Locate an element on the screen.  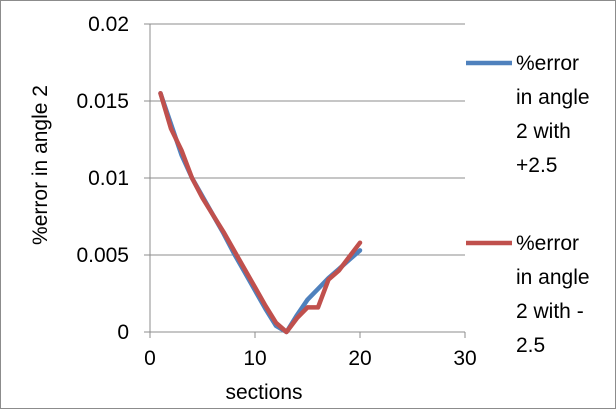
y-axis-tick-labels: 0 0.005 0.01 0.015 0.02 is located at coordinates (102, 178).